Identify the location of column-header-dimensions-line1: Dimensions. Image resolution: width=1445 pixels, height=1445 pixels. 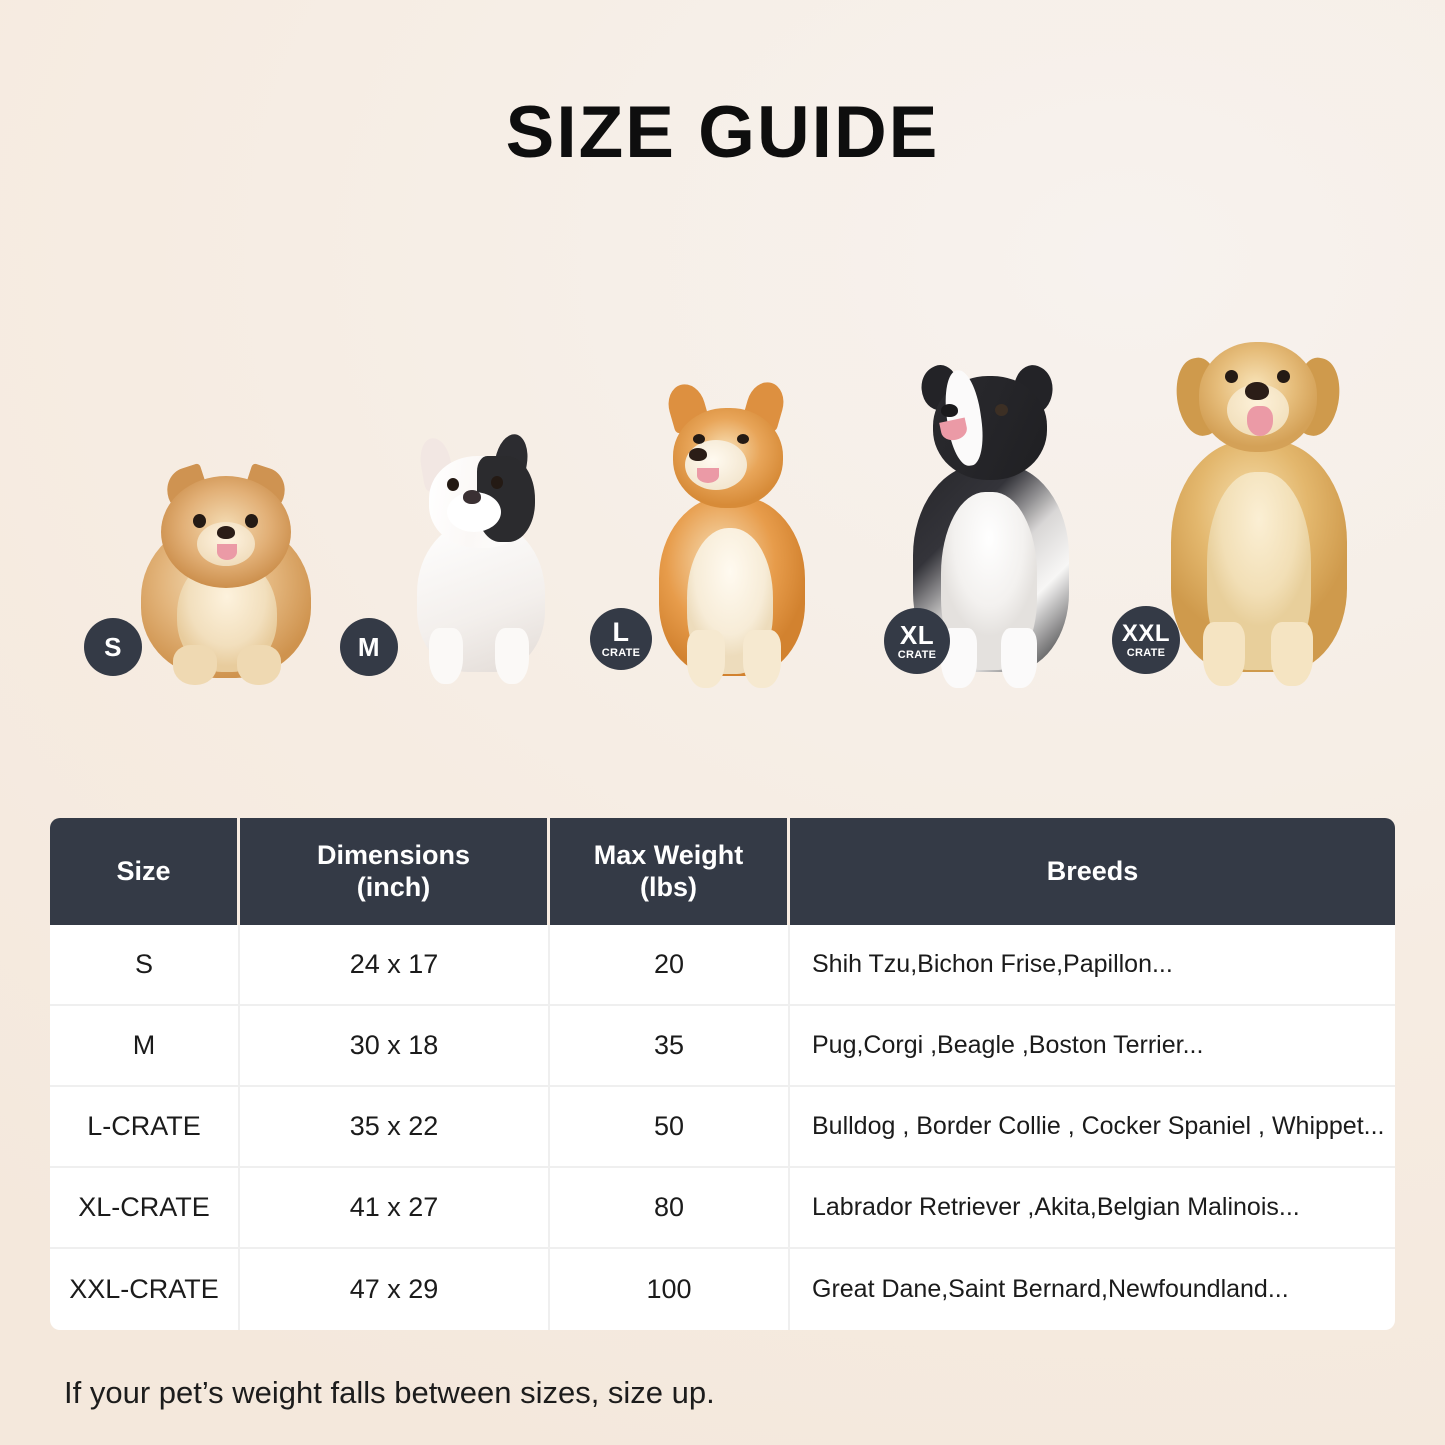
(393, 854).